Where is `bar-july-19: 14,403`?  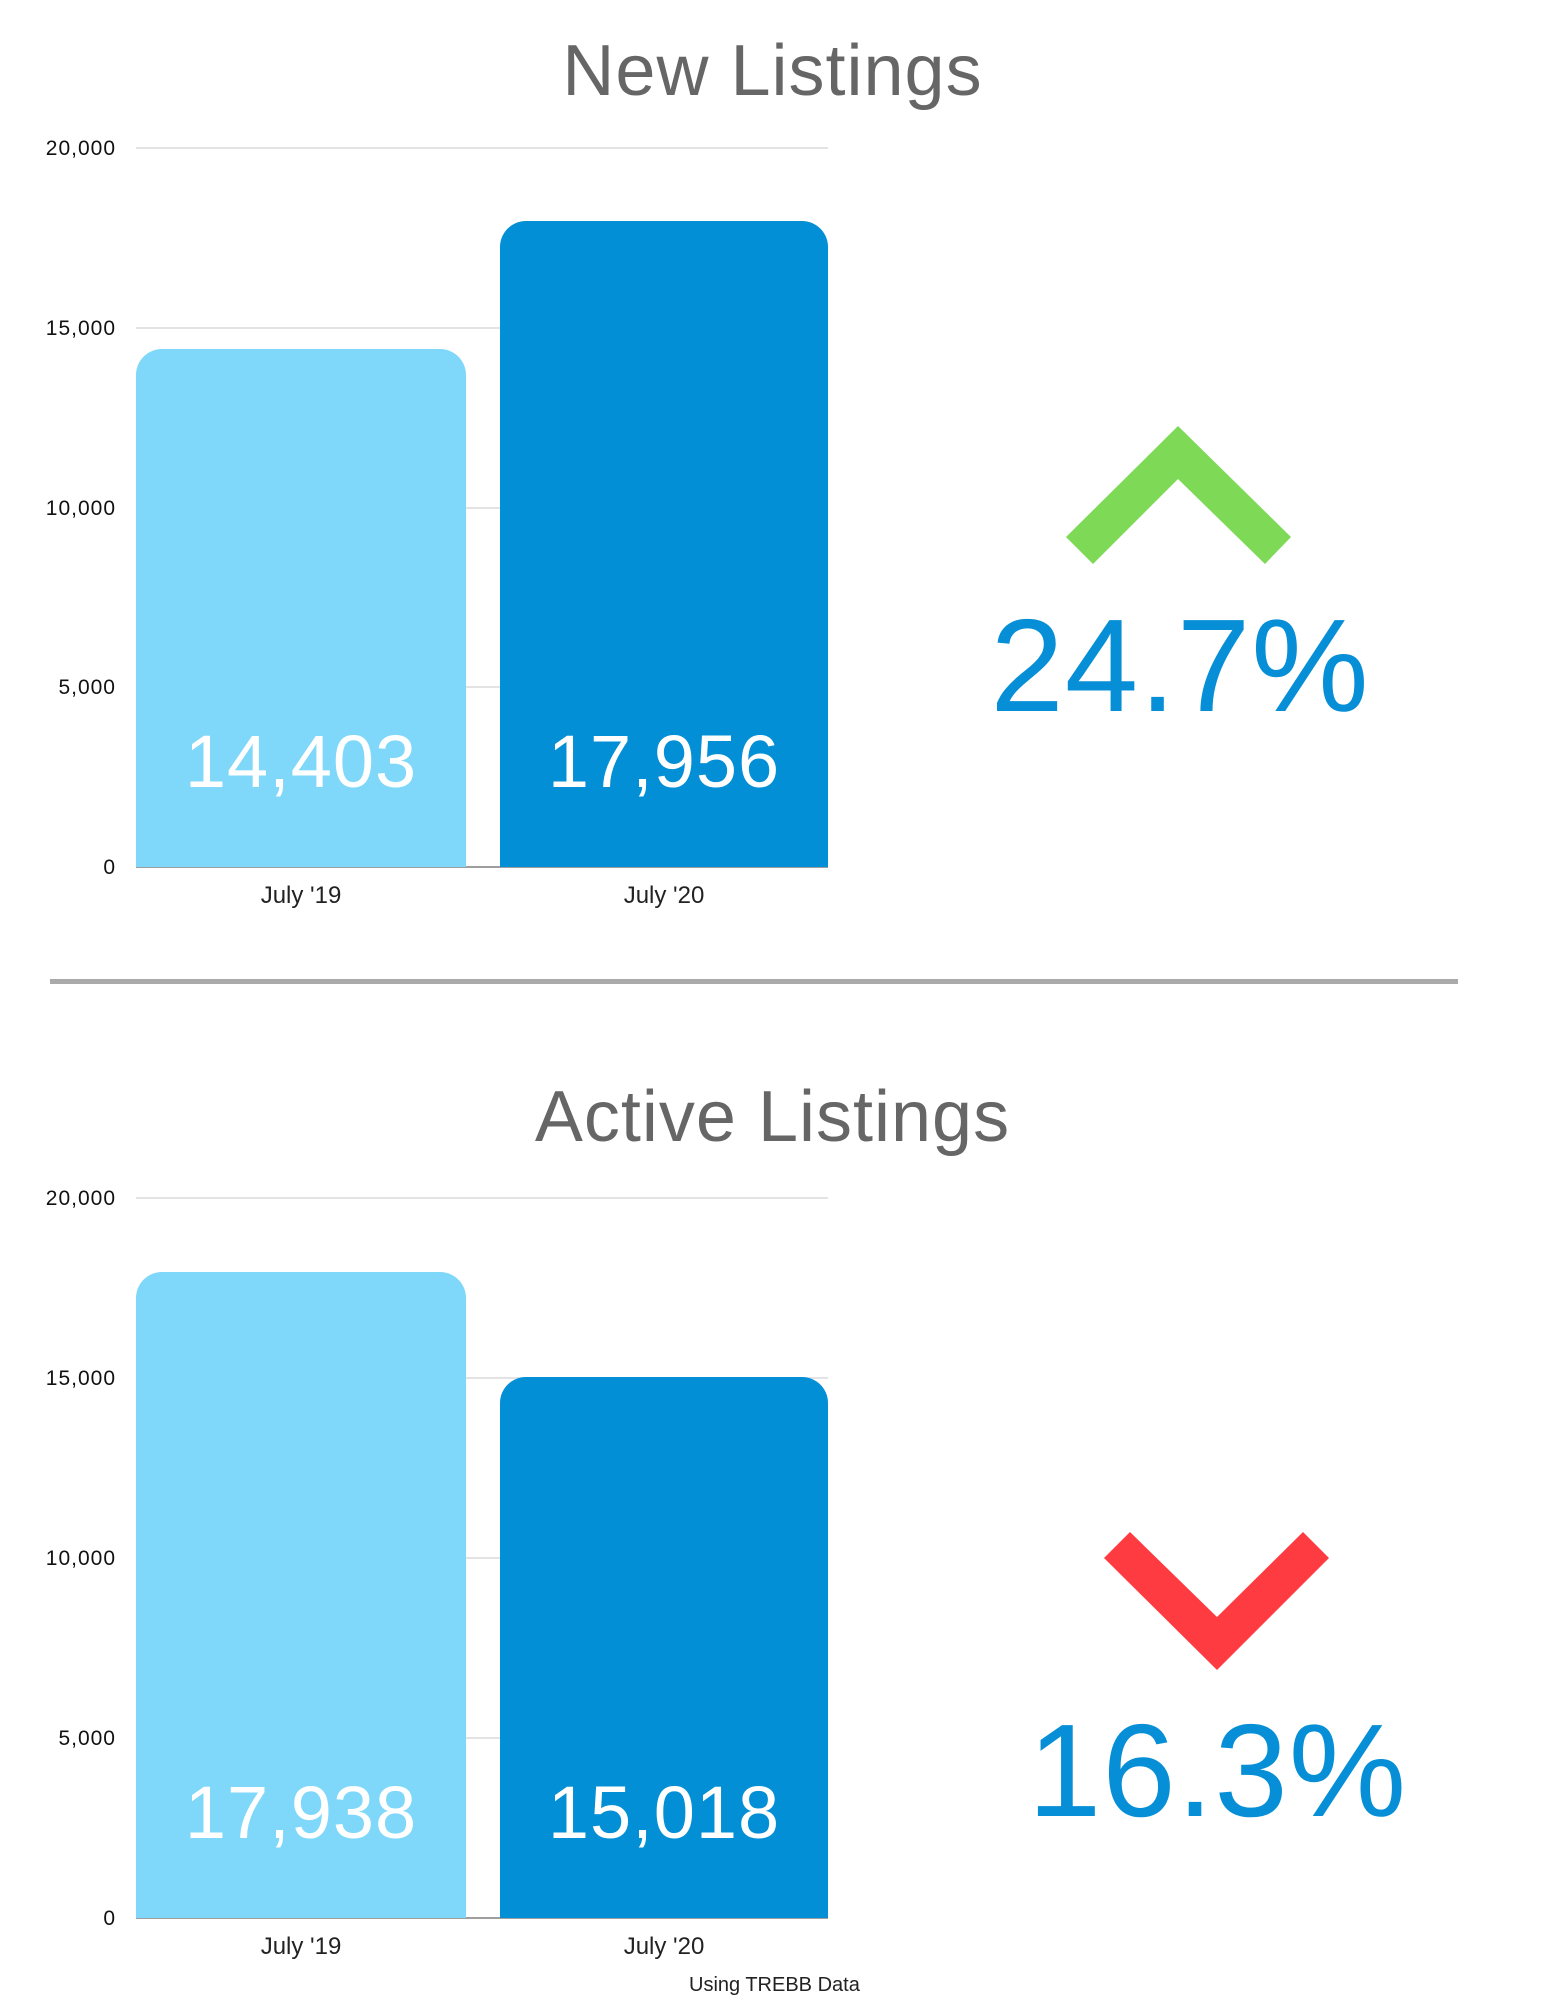 bar-july-19: 14,403 is located at coordinates (301, 608).